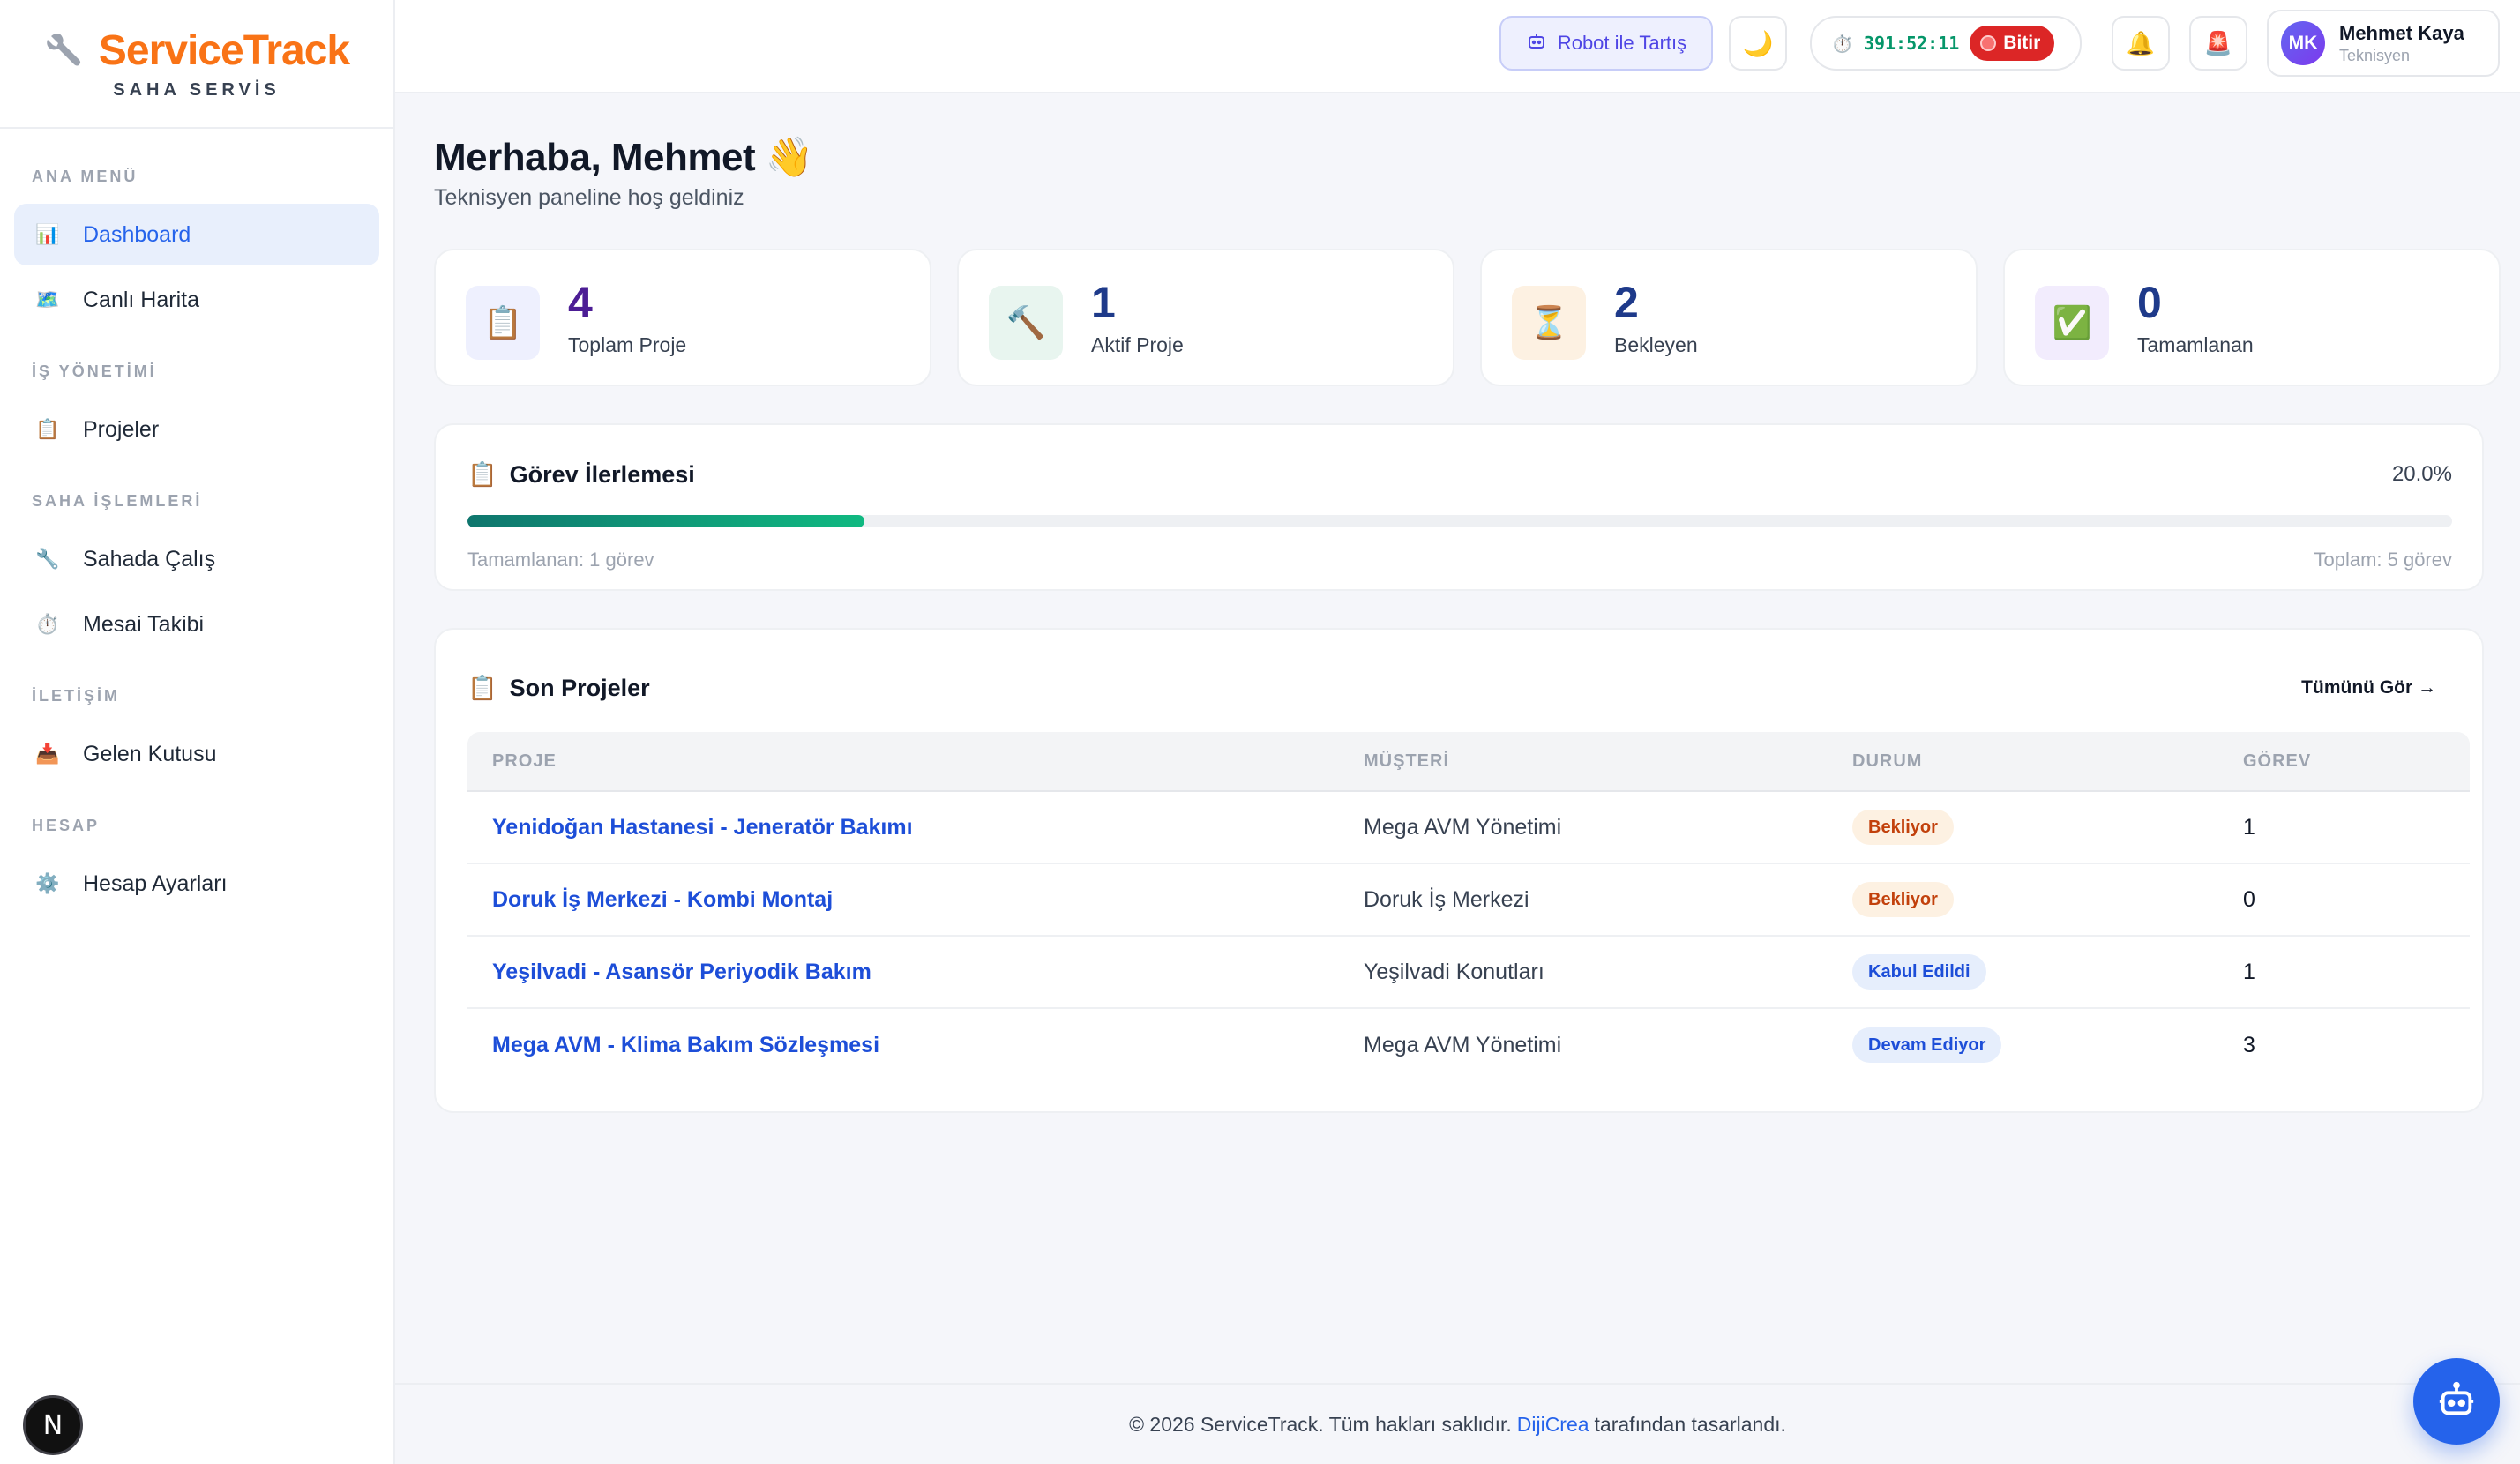 The image size is (2520, 1464). Describe the element at coordinates (558, 688) in the screenshot. I see `recent-projects-title: 📋 Son Projeler` at that location.